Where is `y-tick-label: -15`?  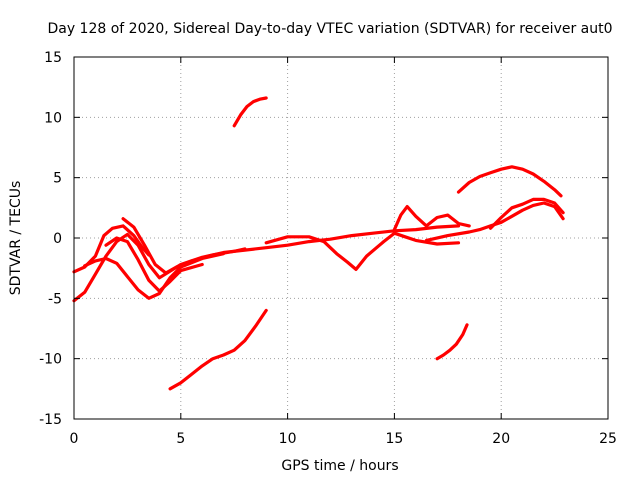 y-tick-label: -15 is located at coordinates (50, 420).